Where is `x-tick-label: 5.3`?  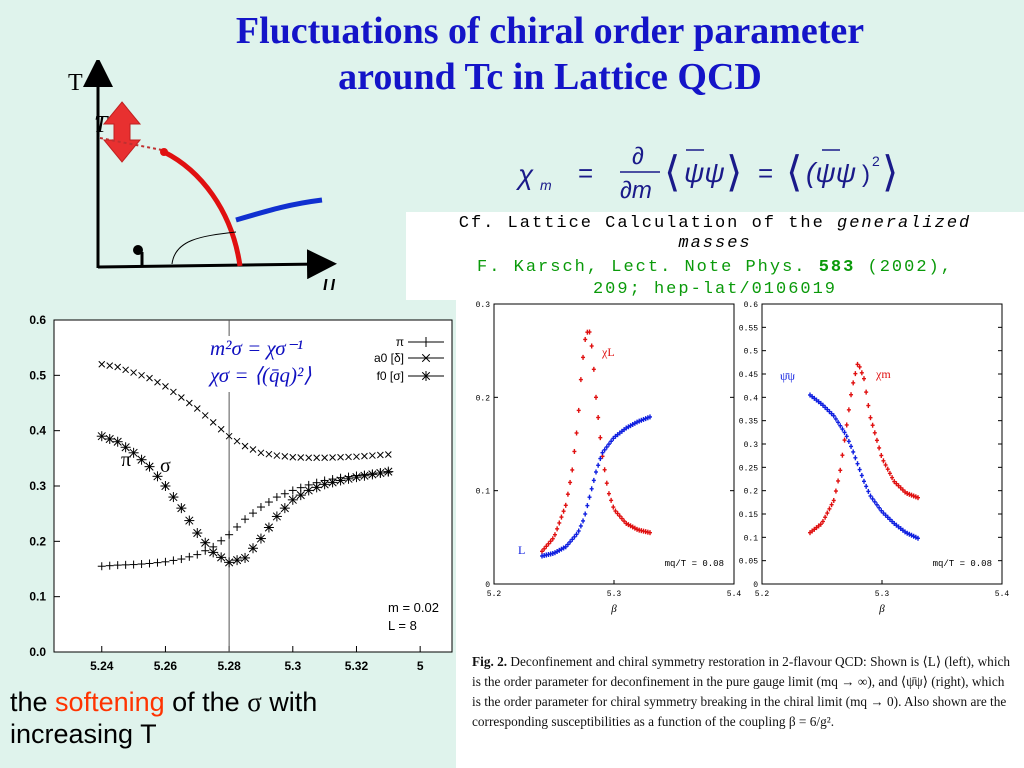 x-tick-label: 5.3 is located at coordinates (882, 594).